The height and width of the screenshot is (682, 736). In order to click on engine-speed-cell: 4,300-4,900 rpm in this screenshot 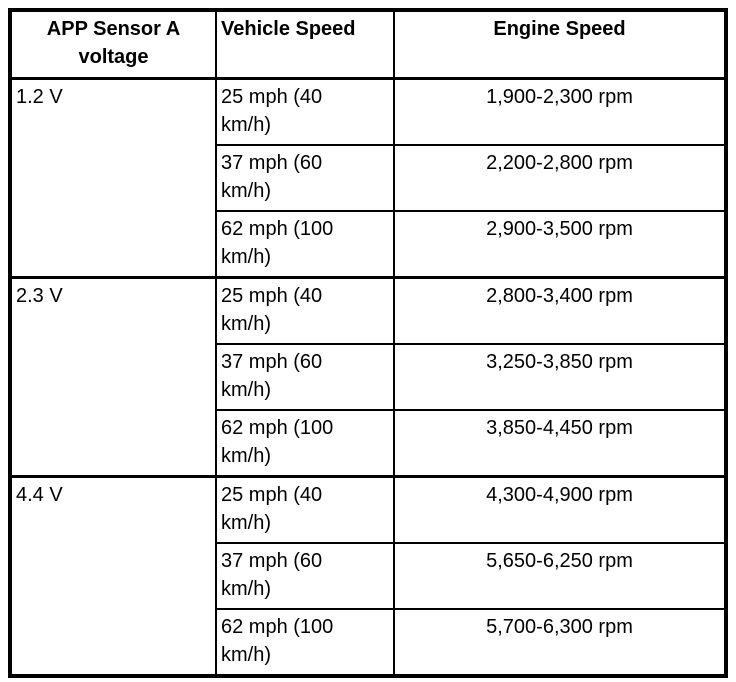, I will do `click(560, 509)`.